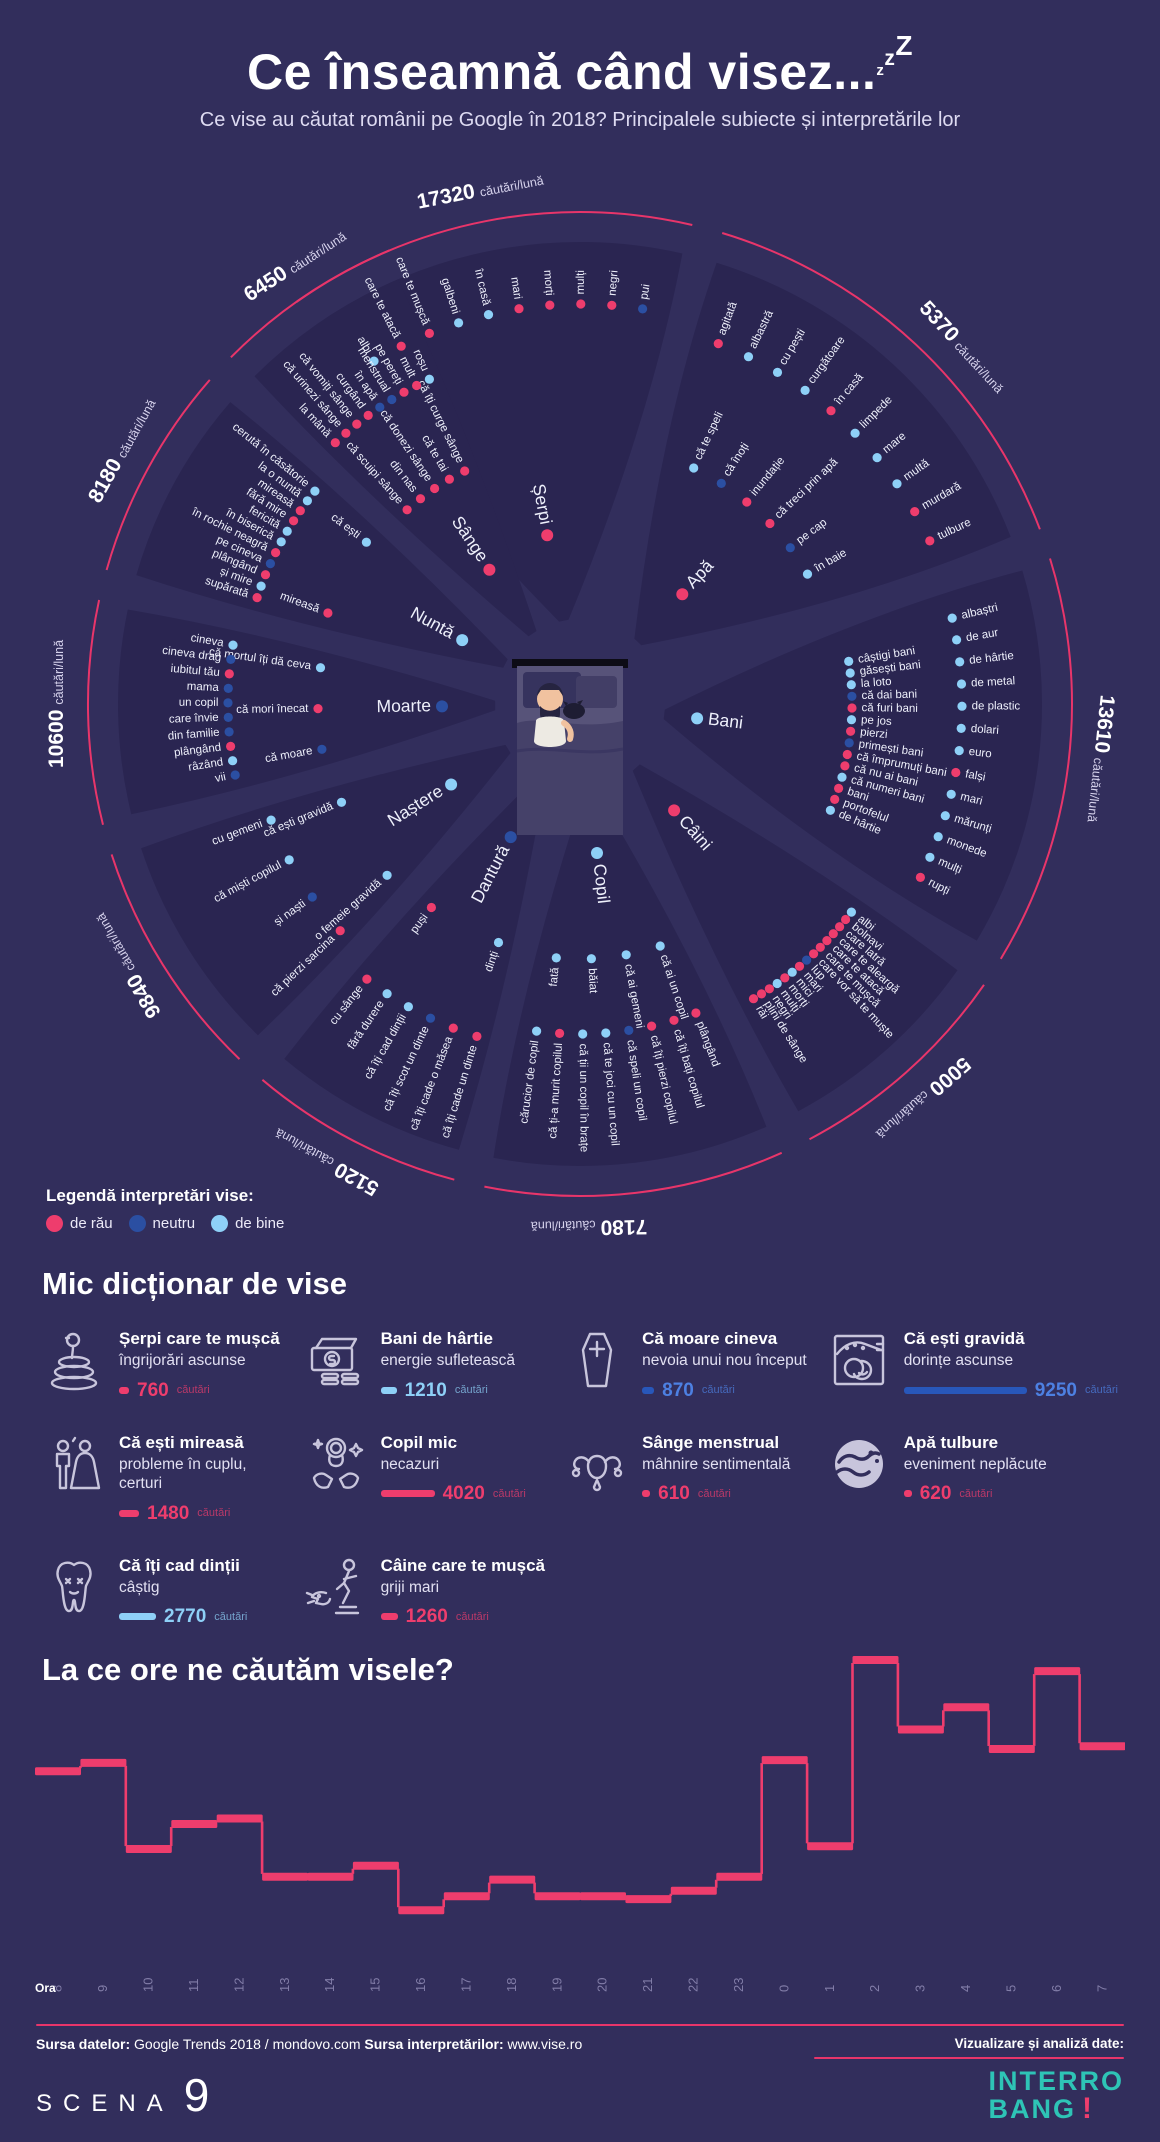  What do you see at coordinates (57, 1988) in the screenshot?
I see `hour-label: 8` at bounding box center [57, 1988].